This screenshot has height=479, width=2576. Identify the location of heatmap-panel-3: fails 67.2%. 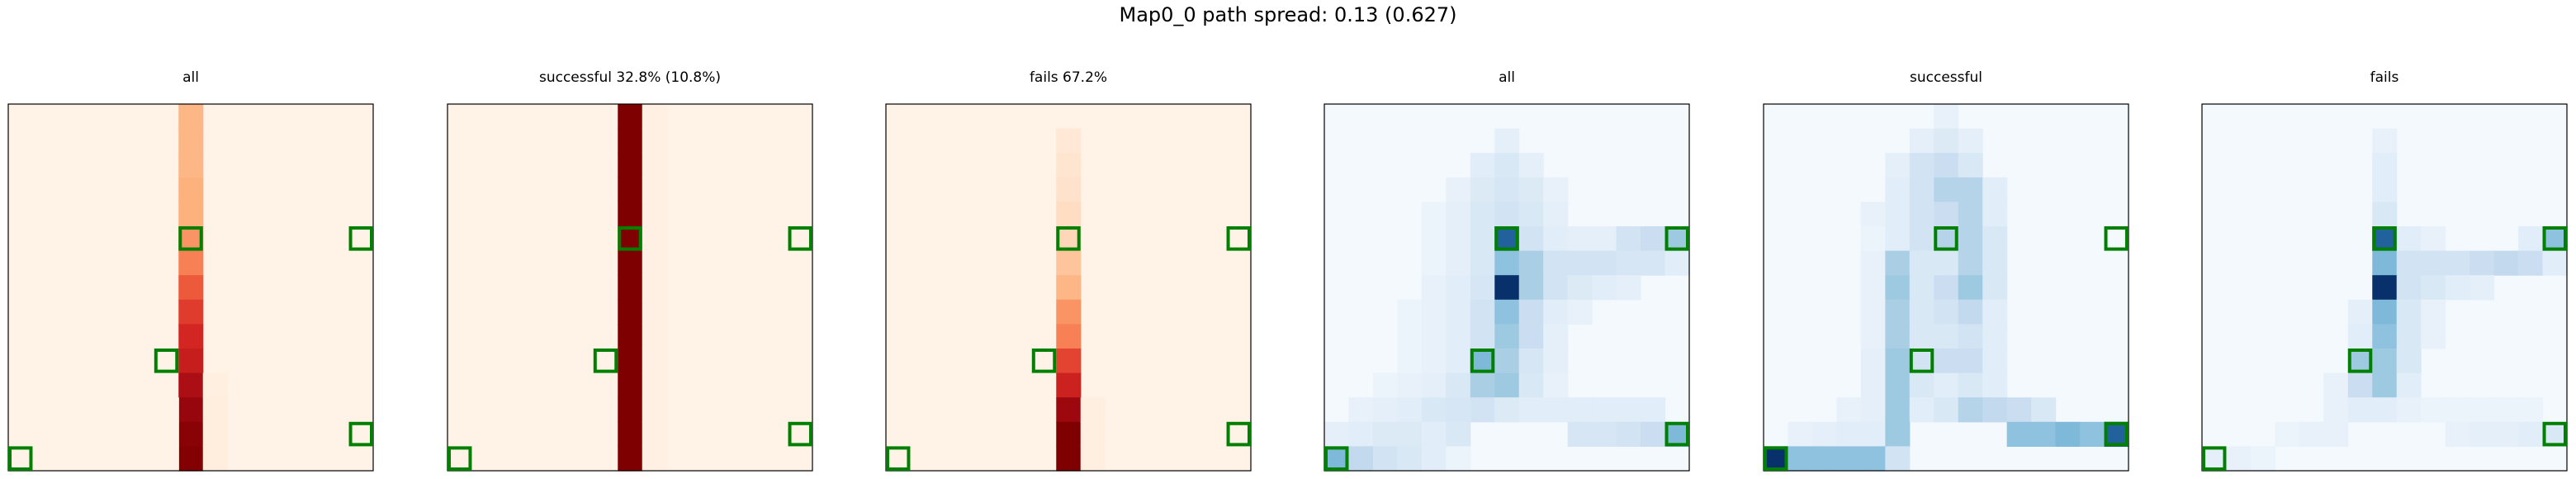
(1068, 270).